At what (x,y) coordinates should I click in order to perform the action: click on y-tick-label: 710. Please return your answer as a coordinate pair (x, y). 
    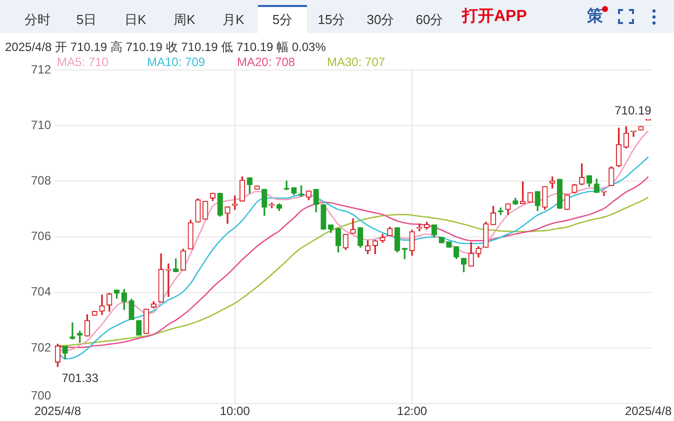
    Looking at the image, I should click on (41, 125).